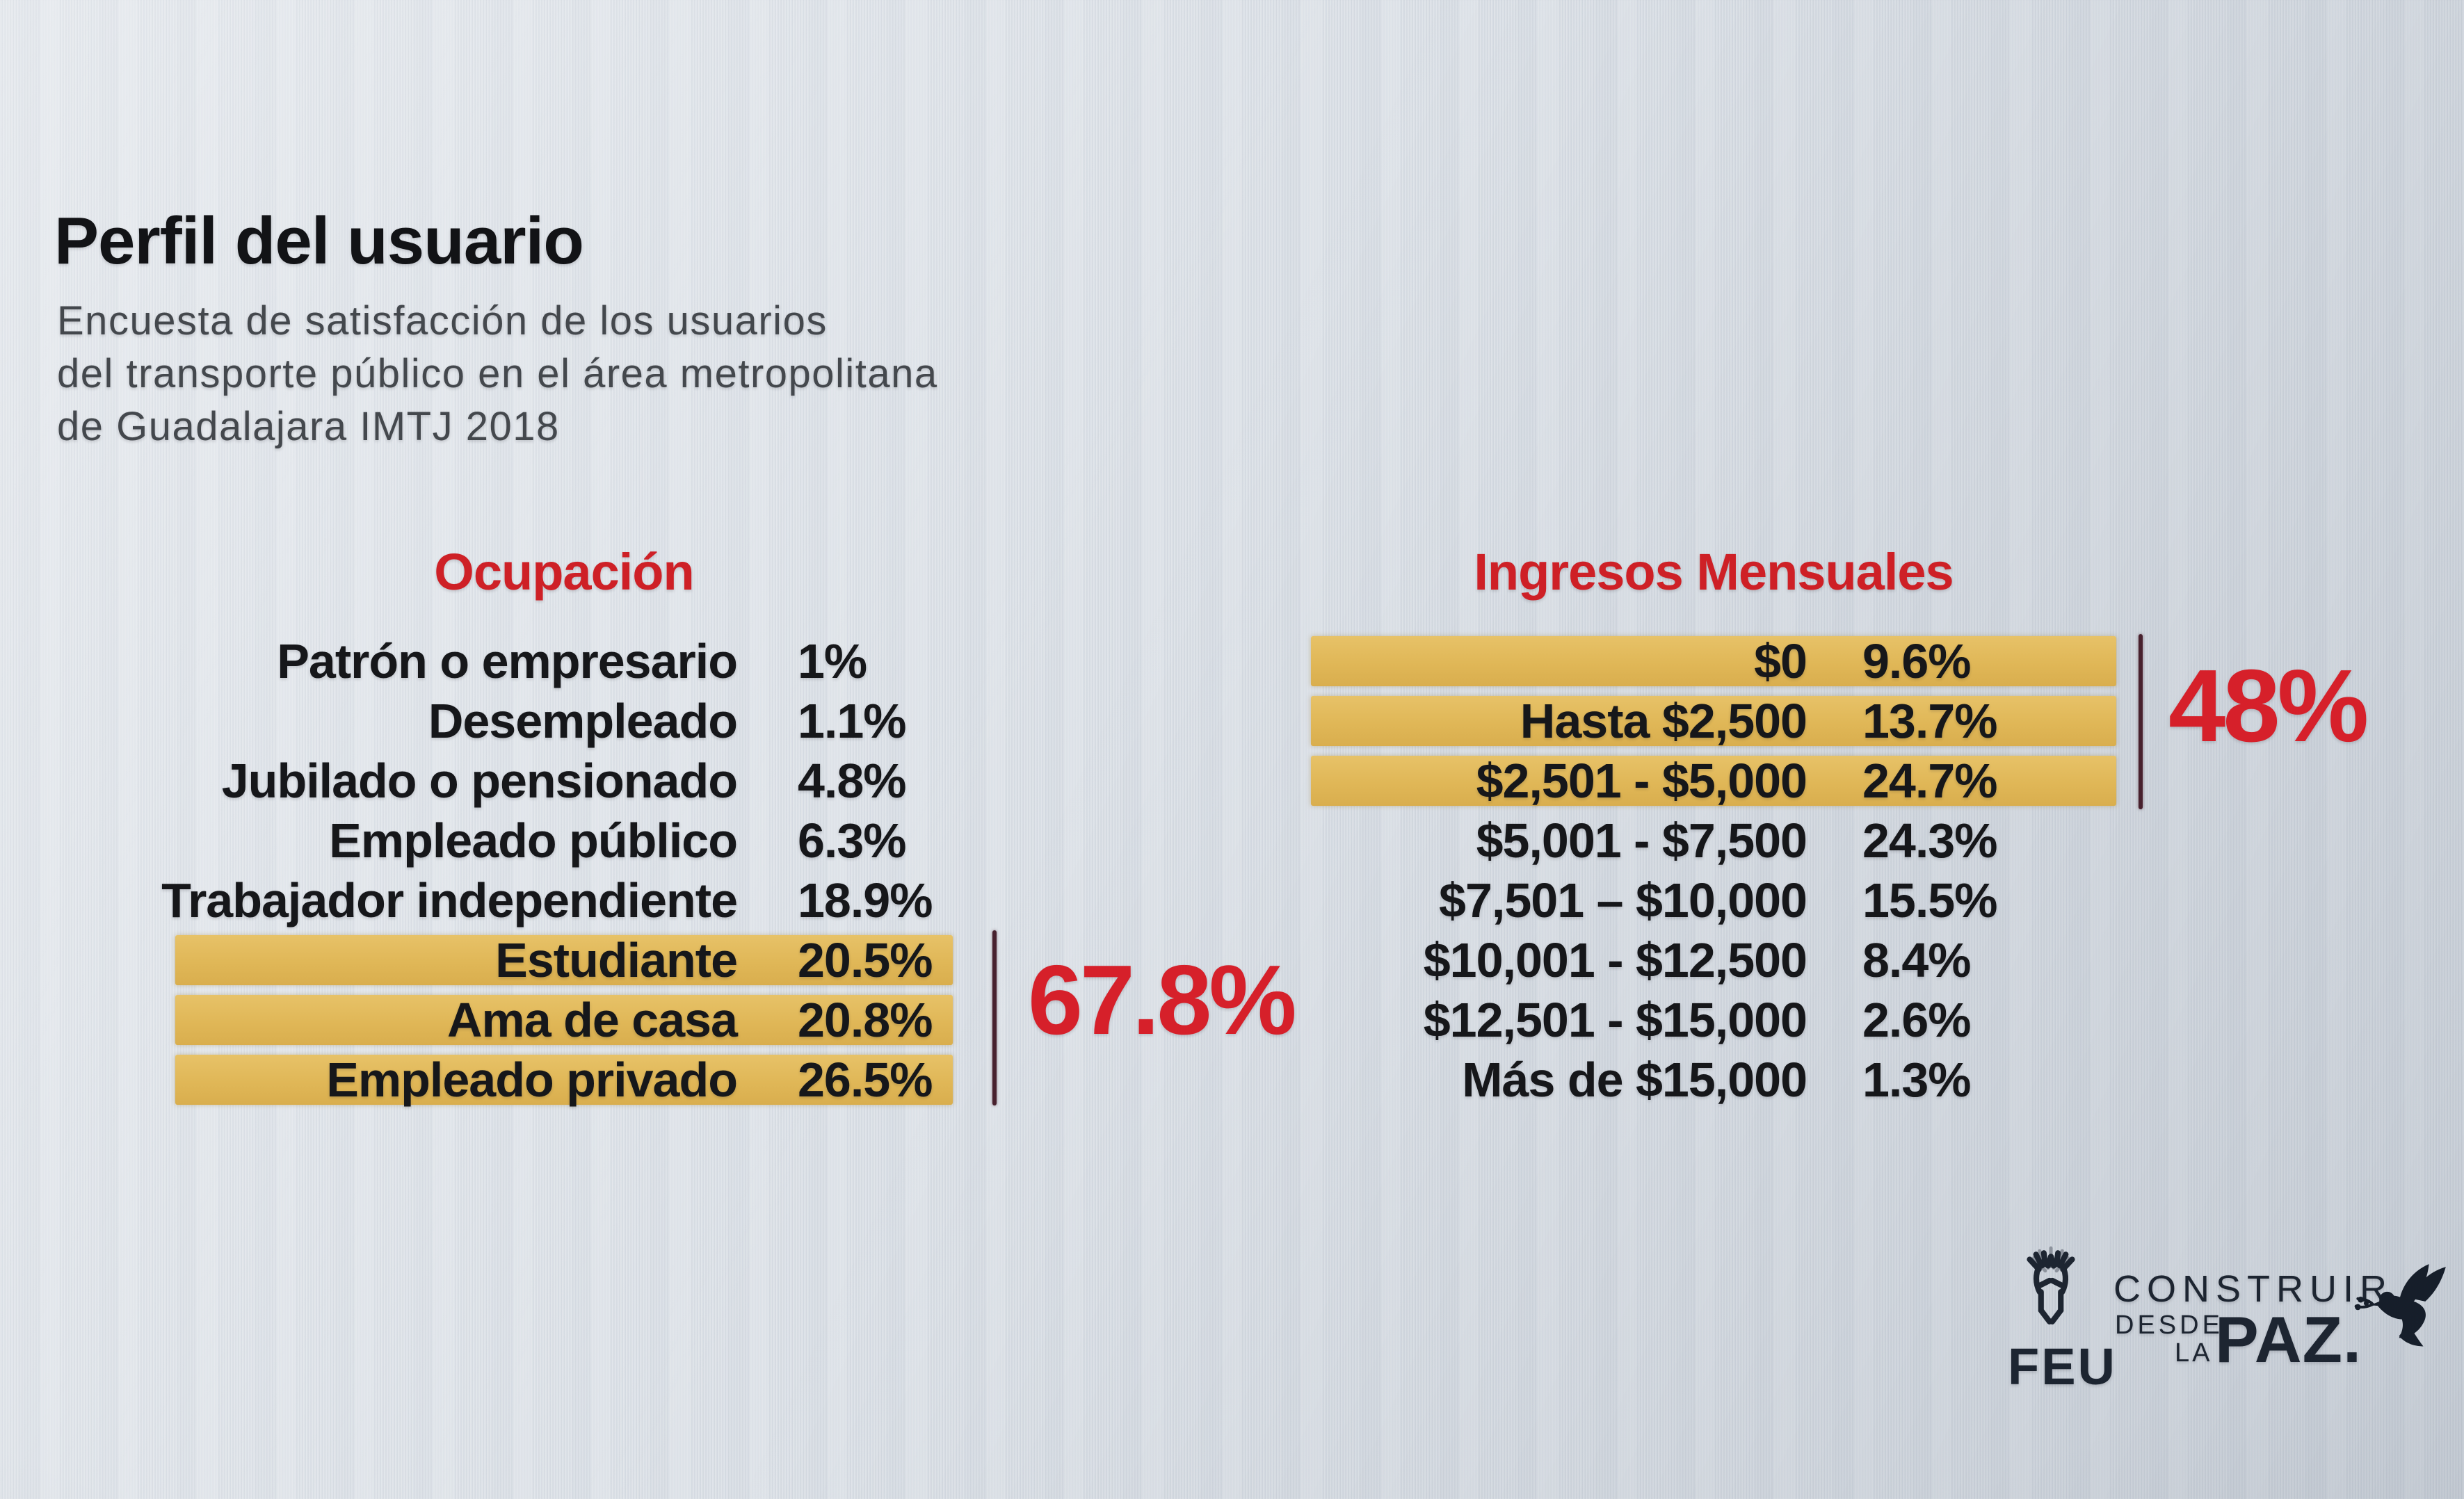  I want to click on row-value: 20.5%, so click(865, 960).